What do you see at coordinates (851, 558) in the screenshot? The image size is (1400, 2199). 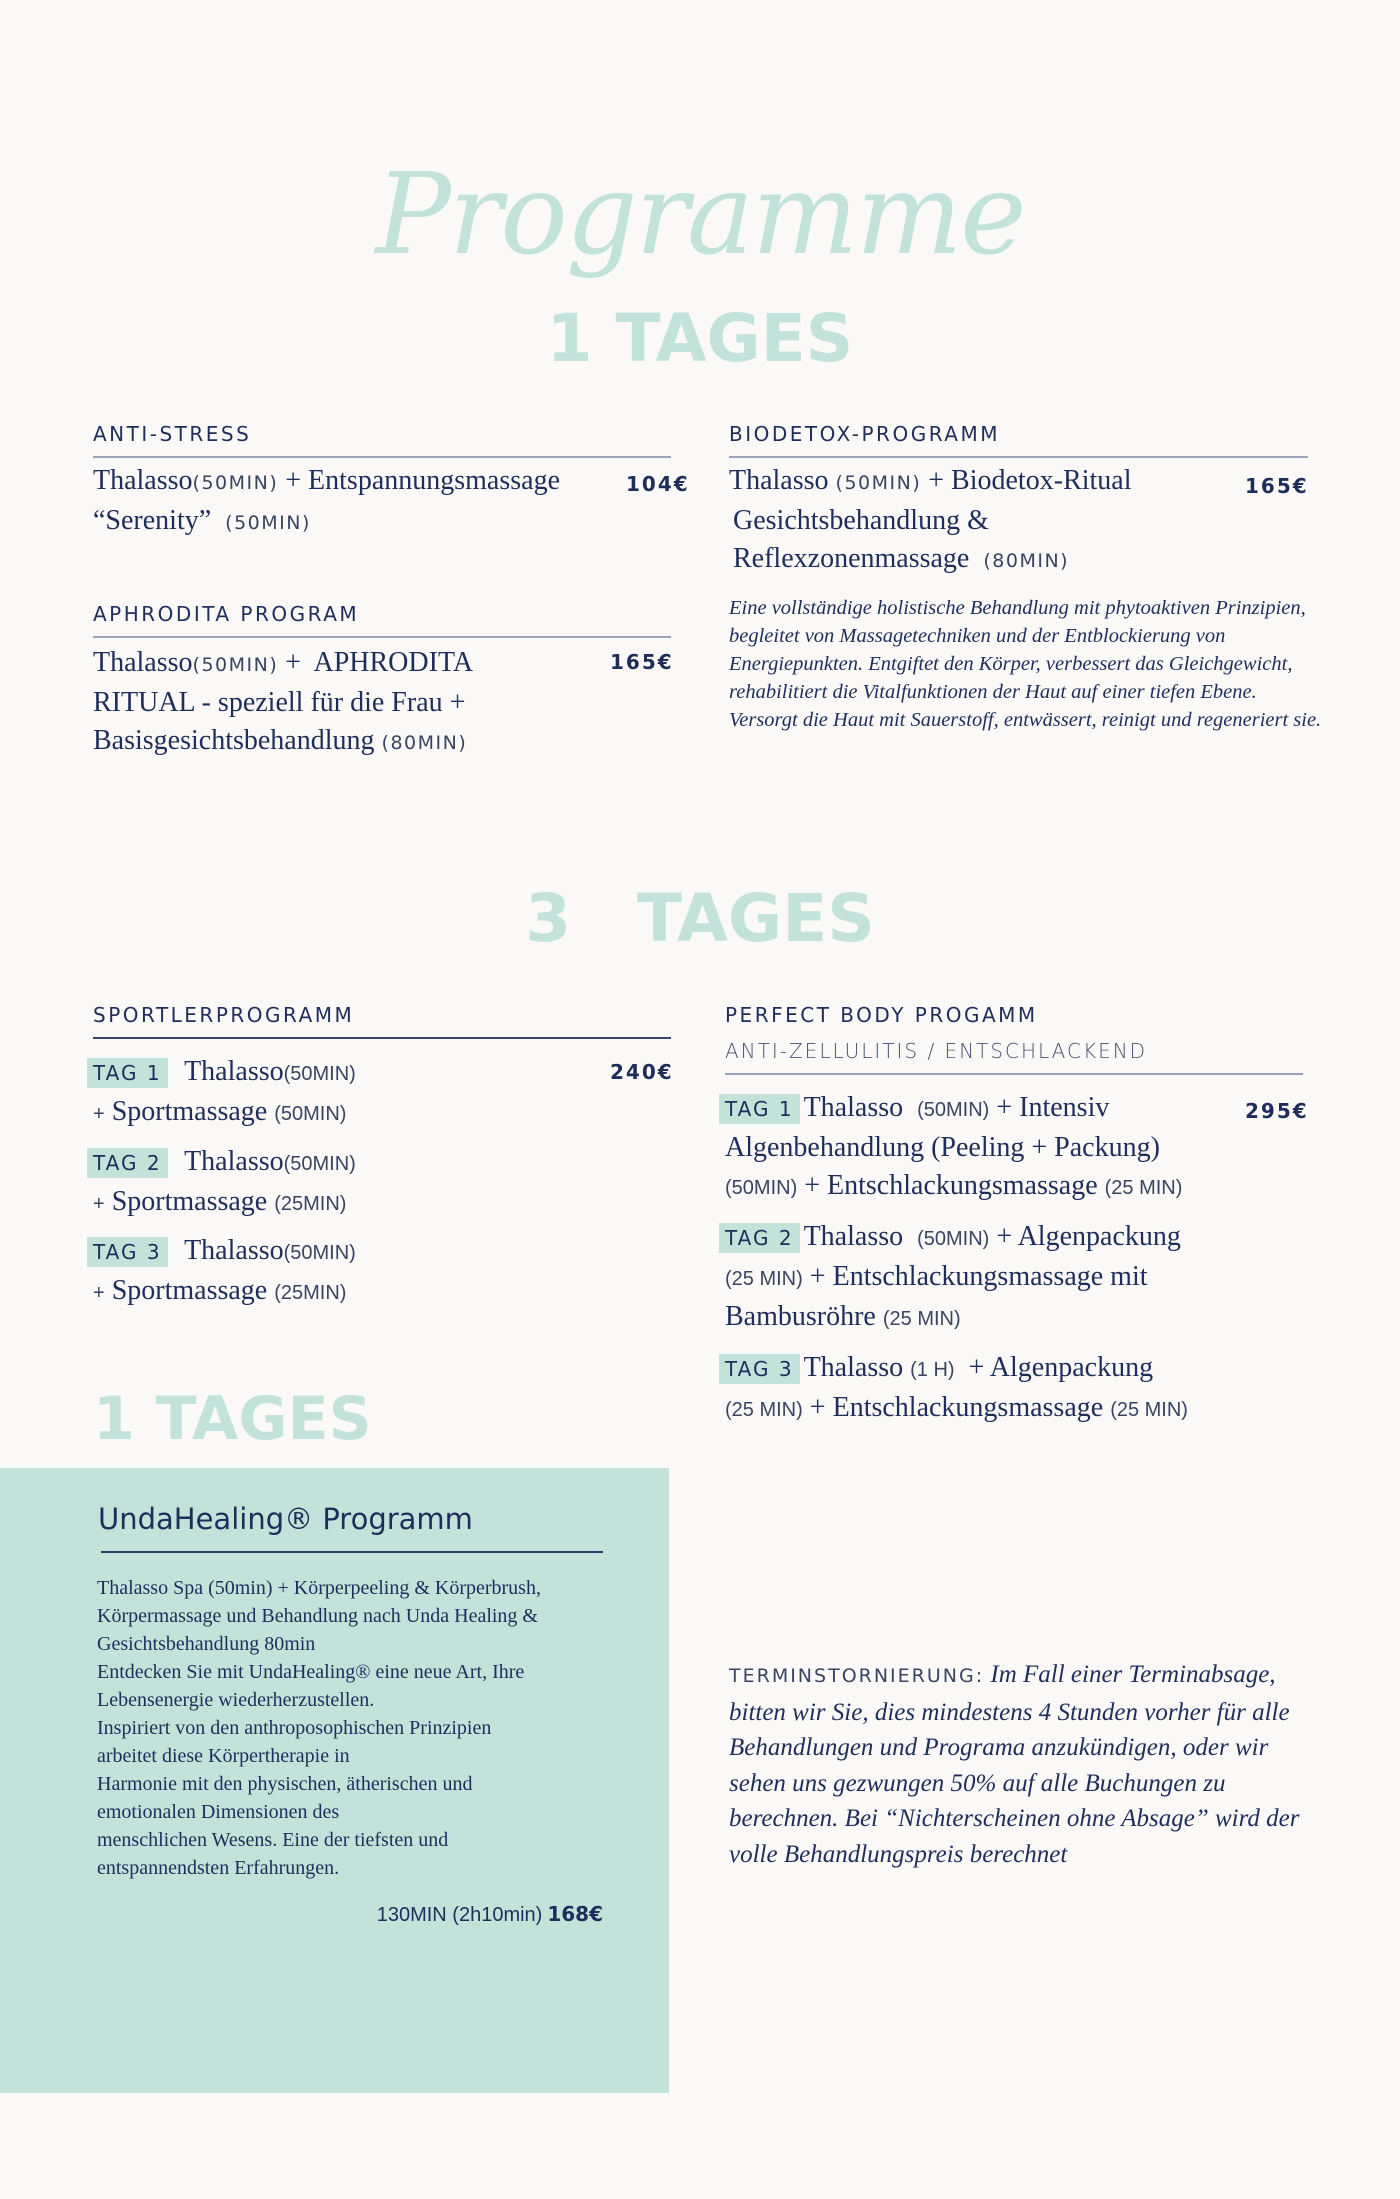 I see `treatment: Reflexzonenmassage` at bounding box center [851, 558].